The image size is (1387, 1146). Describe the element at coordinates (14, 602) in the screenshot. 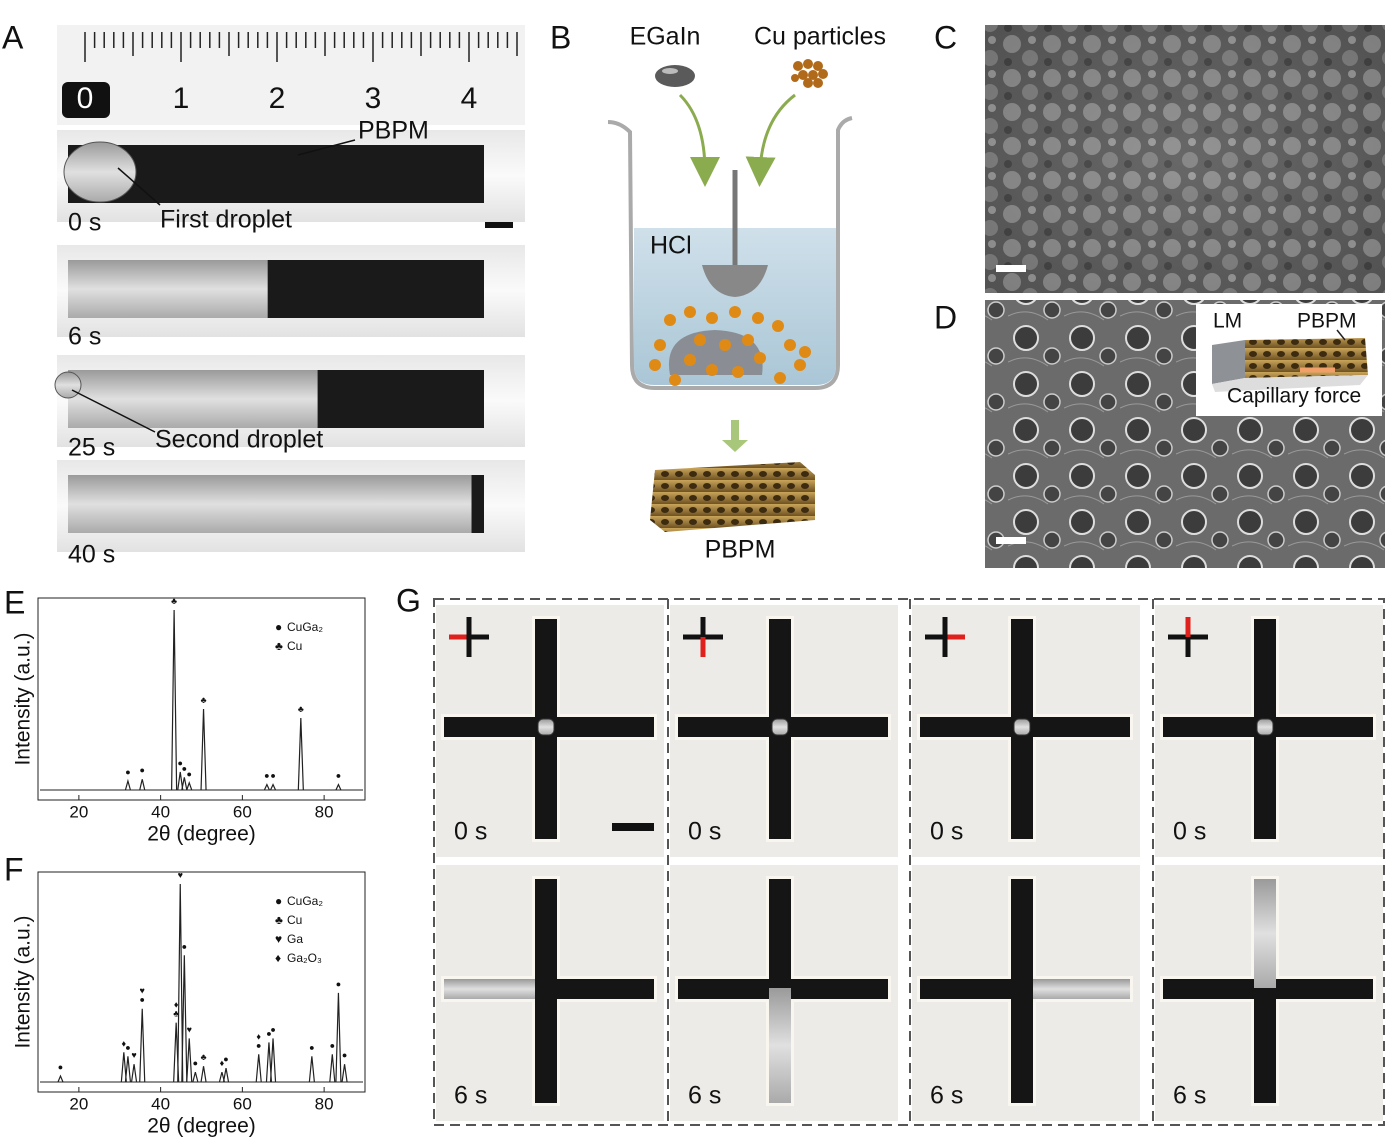

I see `label: E` at that location.